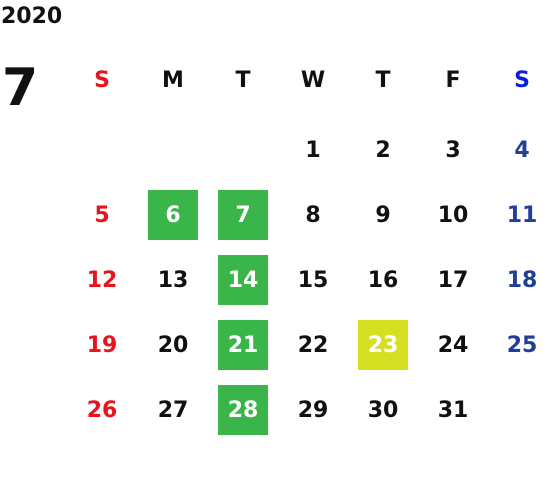 The image size is (548, 503). Describe the element at coordinates (20, 88) in the screenshot. I see `month: 7` at that location.